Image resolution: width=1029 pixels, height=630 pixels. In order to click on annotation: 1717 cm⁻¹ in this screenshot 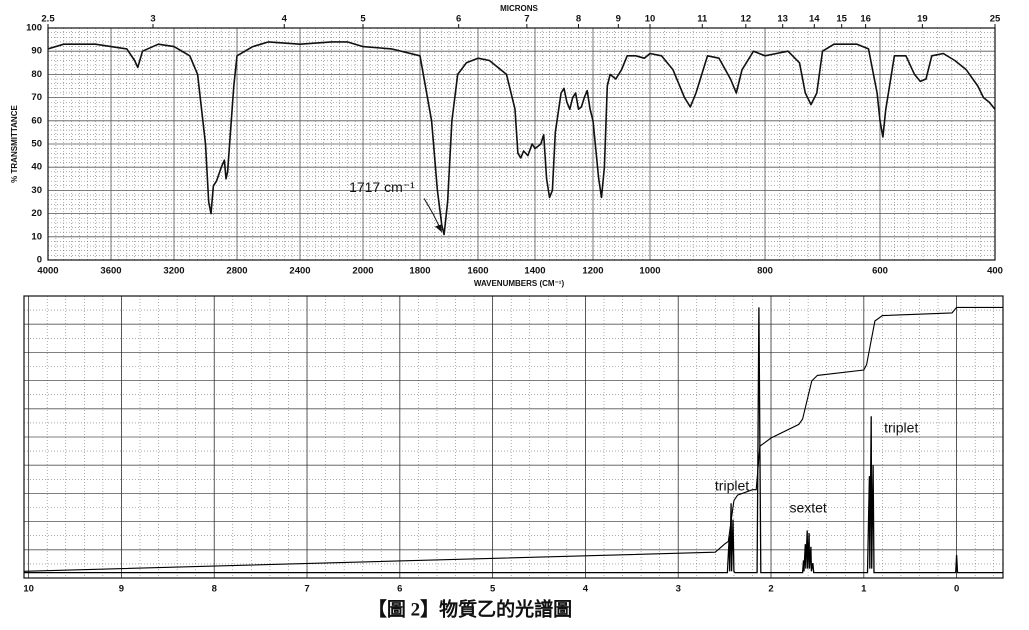, I will do `click(382, 187)`.